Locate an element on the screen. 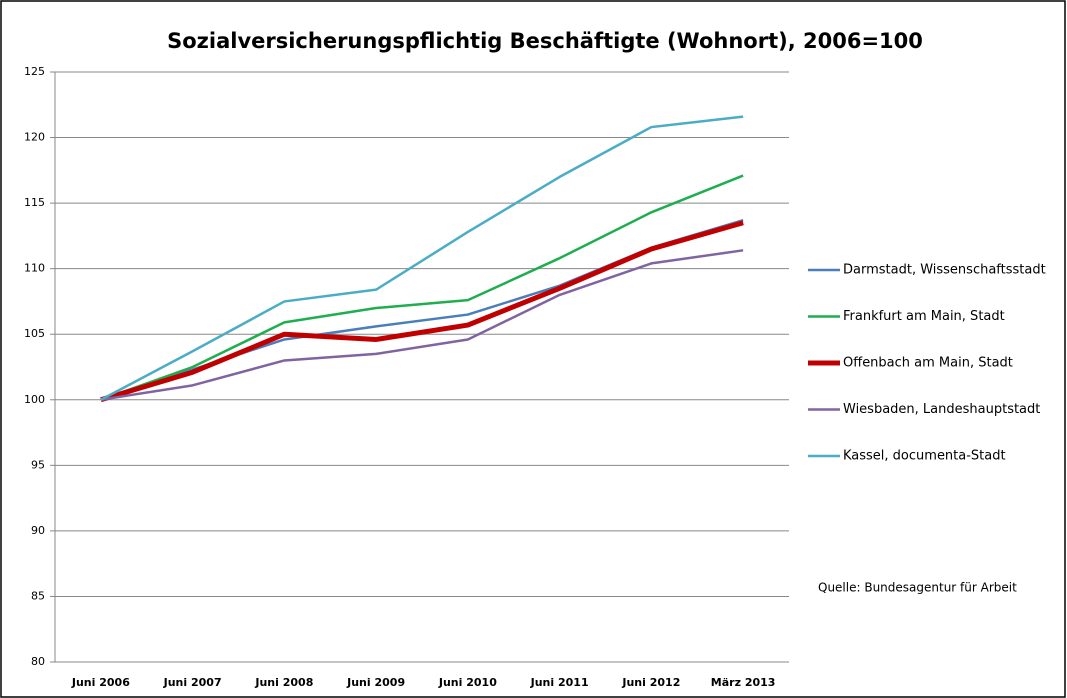  series-line is located at coordinates (422, 325).